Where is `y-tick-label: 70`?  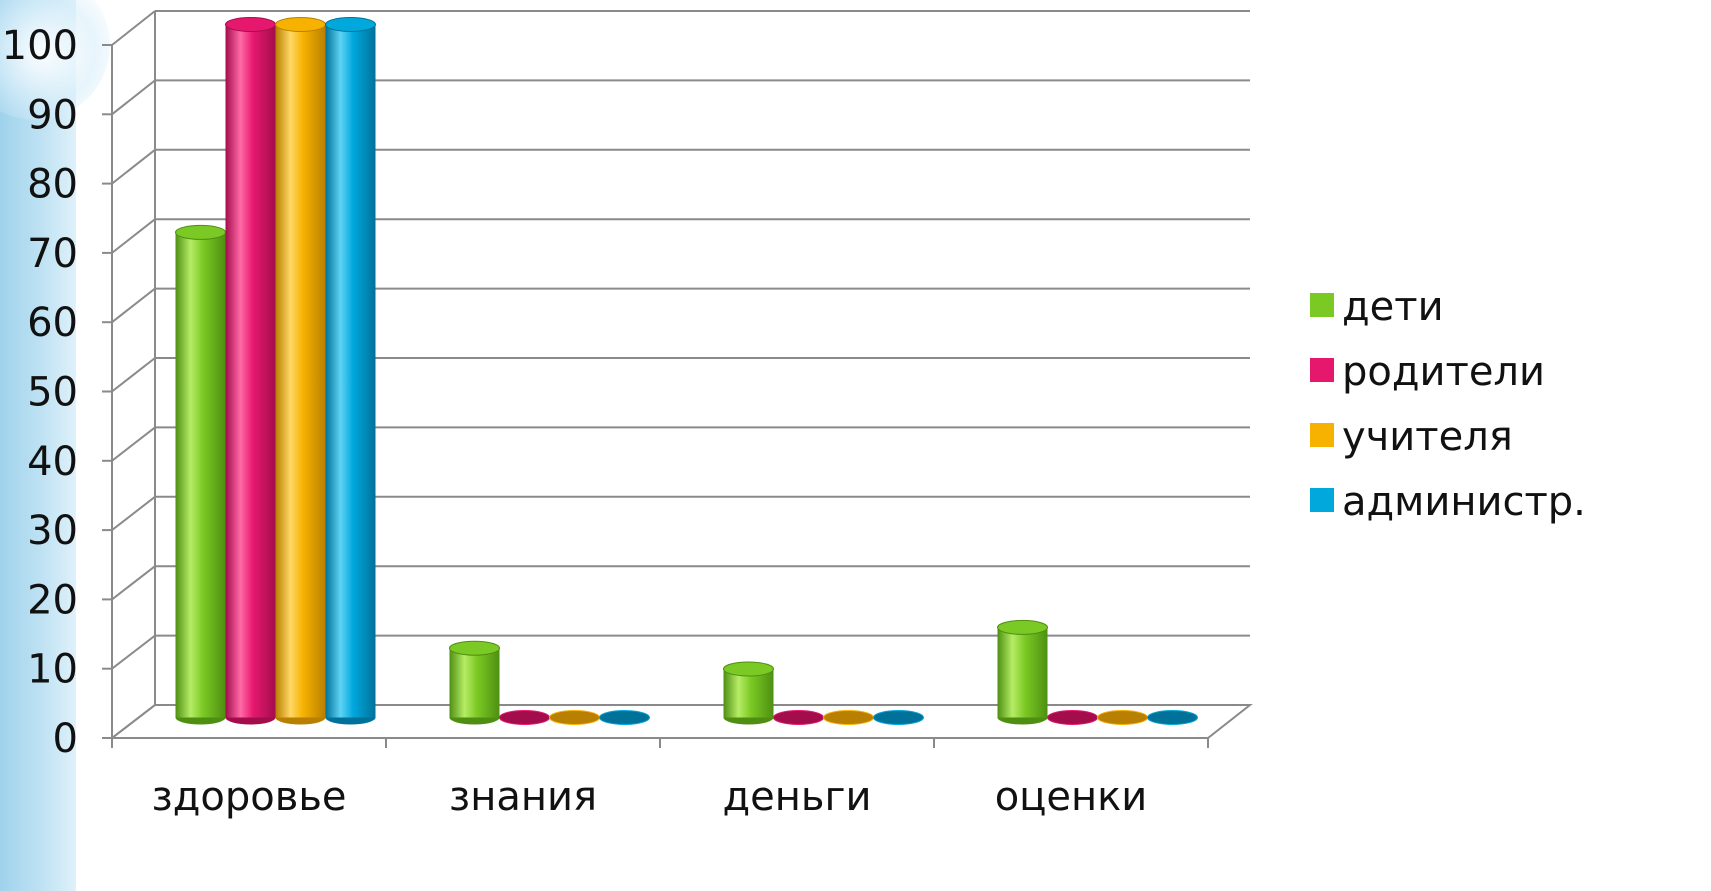 y-tick-label: 70 is located at coordinates (52, 254).